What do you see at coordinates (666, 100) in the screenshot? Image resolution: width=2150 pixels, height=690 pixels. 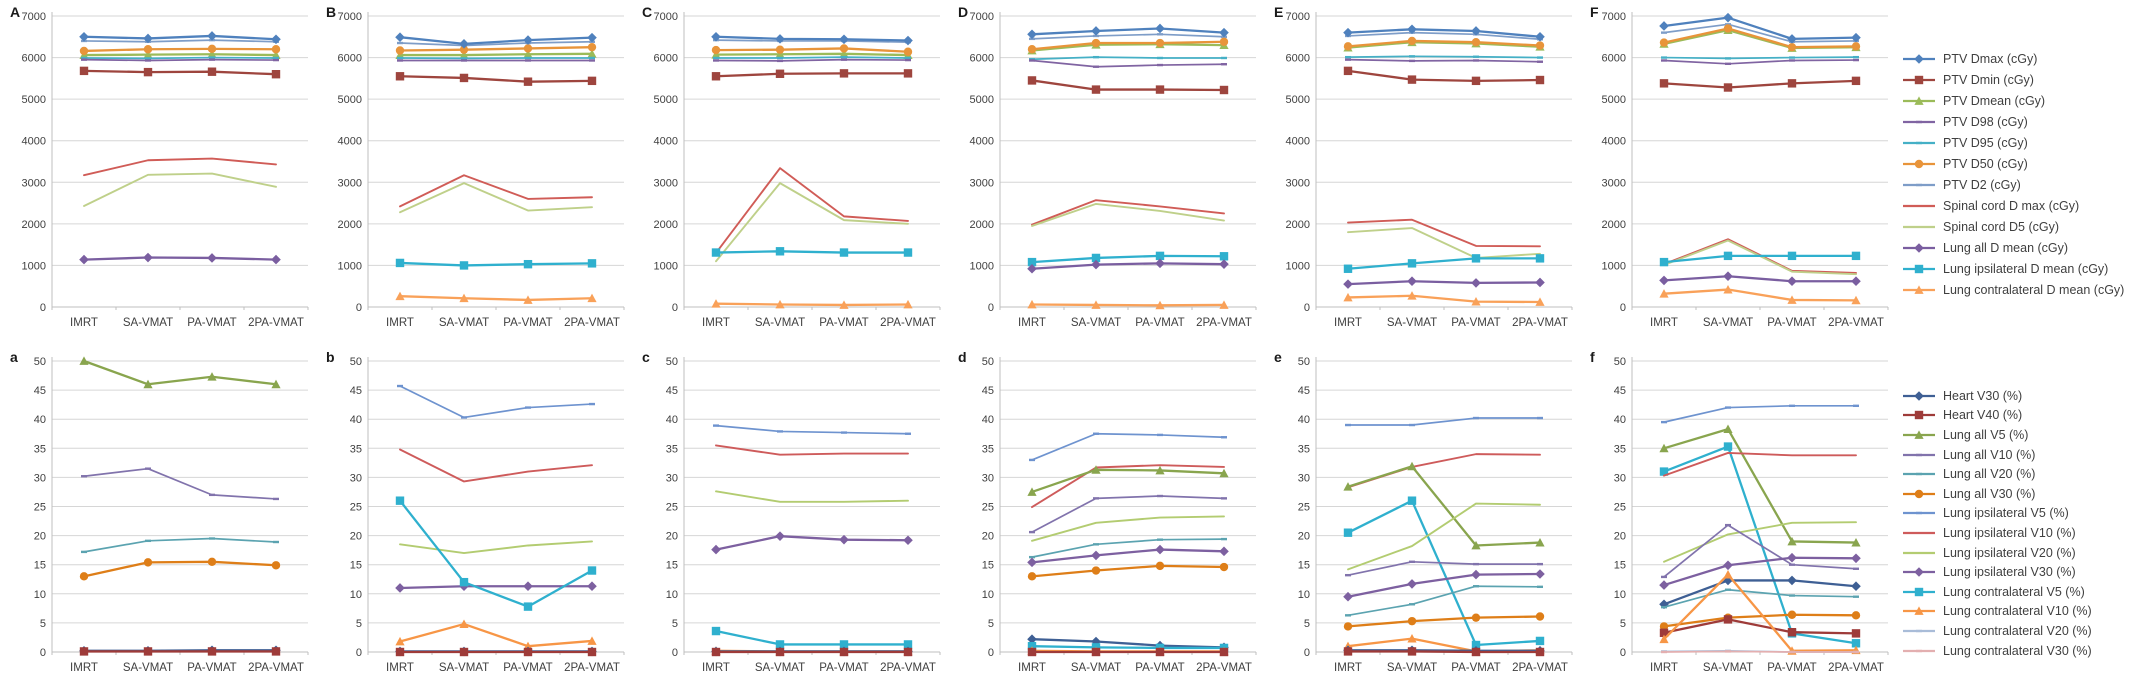 I see `y-axis-tick-label: 5000` at bounding box center [666, 100].